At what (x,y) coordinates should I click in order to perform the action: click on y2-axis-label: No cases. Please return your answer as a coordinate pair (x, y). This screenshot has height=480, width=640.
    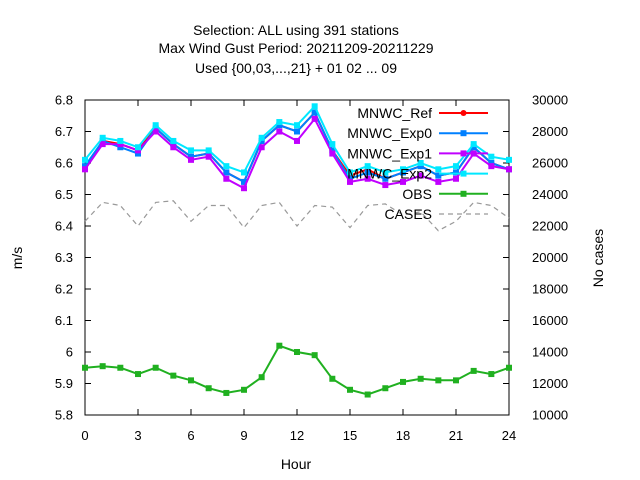
    Looking at the image, I should click on (598, 258).